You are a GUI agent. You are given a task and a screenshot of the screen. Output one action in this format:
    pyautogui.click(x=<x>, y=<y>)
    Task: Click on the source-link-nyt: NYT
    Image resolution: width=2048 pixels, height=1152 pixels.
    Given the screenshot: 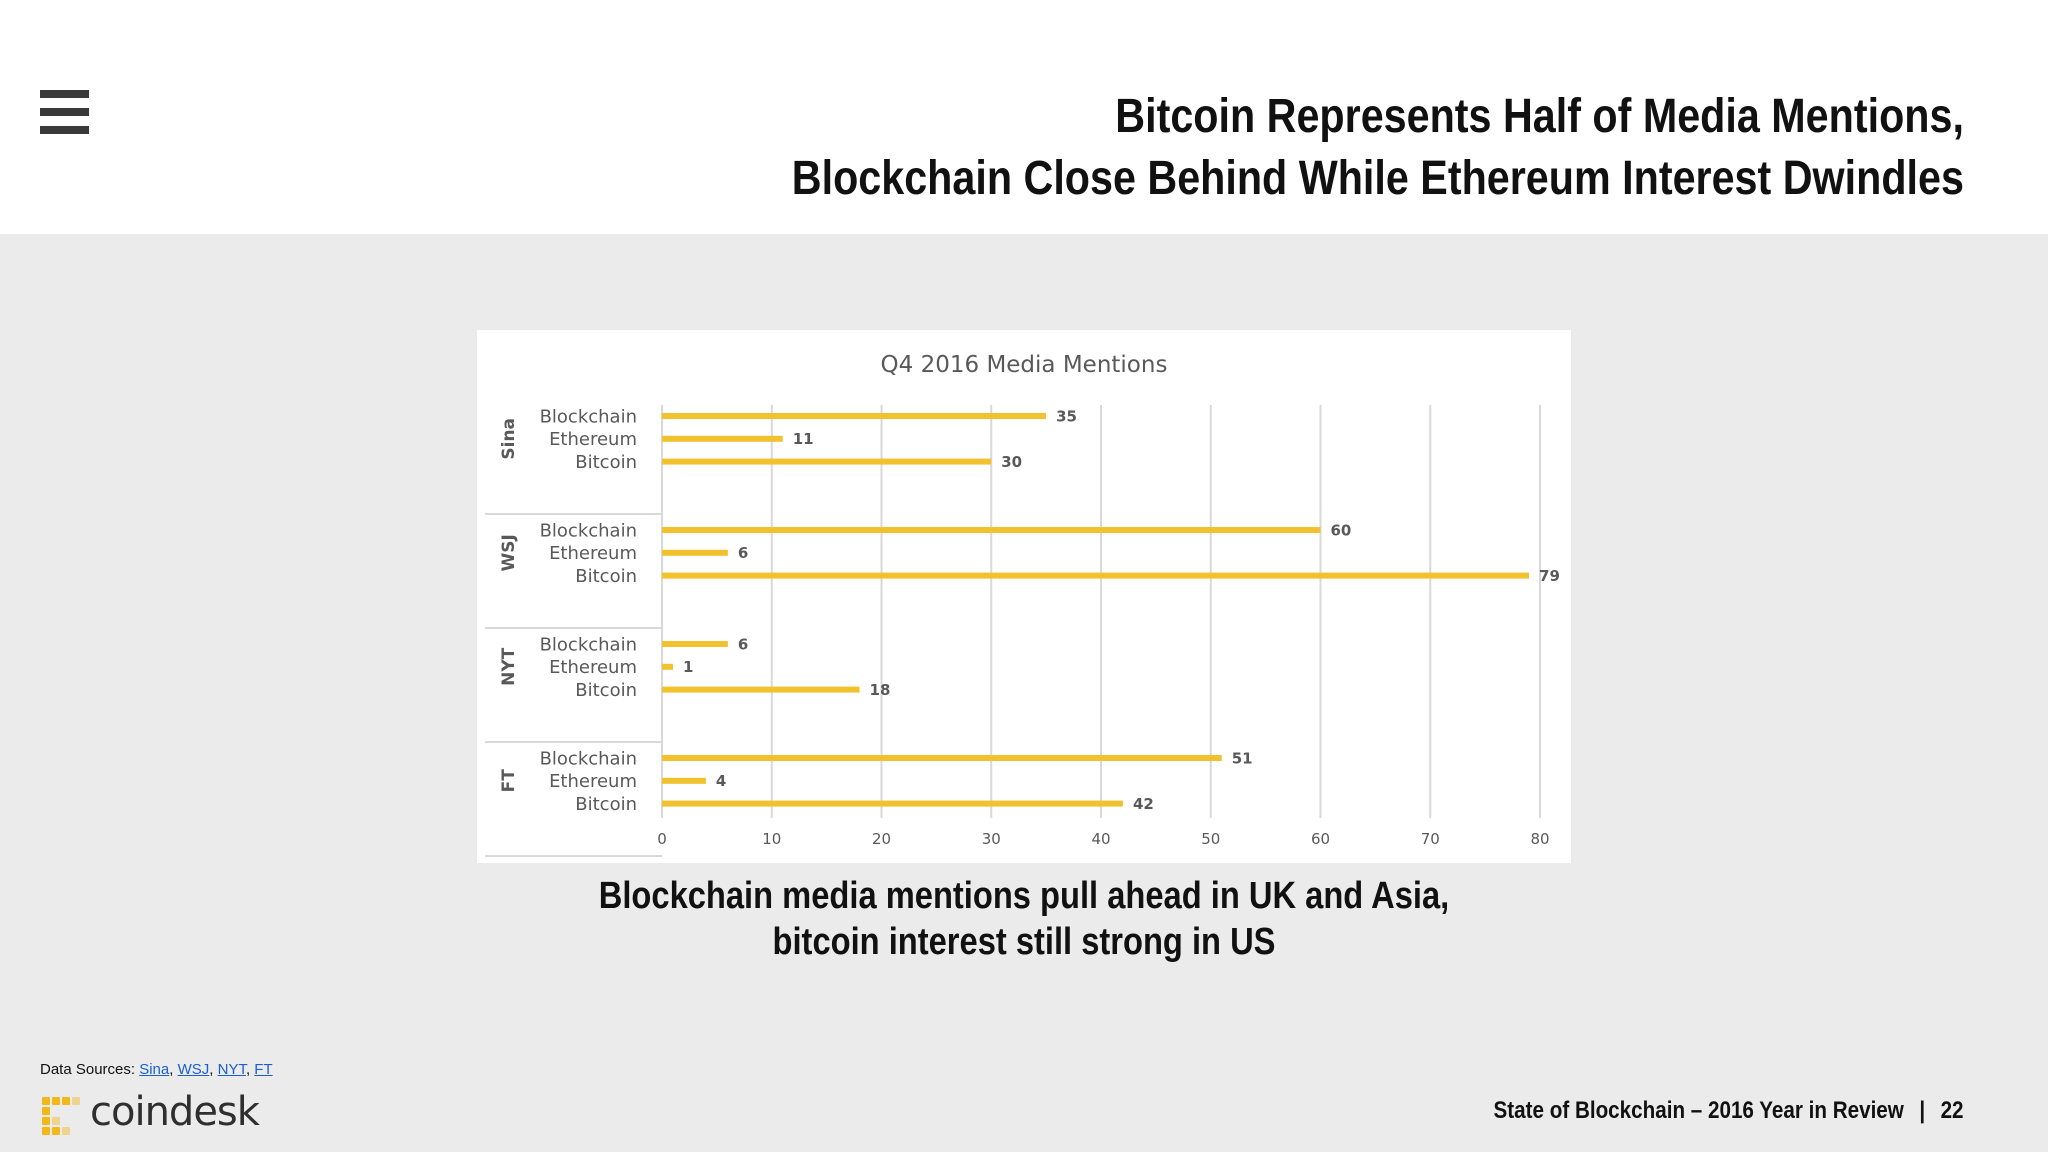 What is the action you would take?
    pyautogui.click(x=231, y=1069)
    